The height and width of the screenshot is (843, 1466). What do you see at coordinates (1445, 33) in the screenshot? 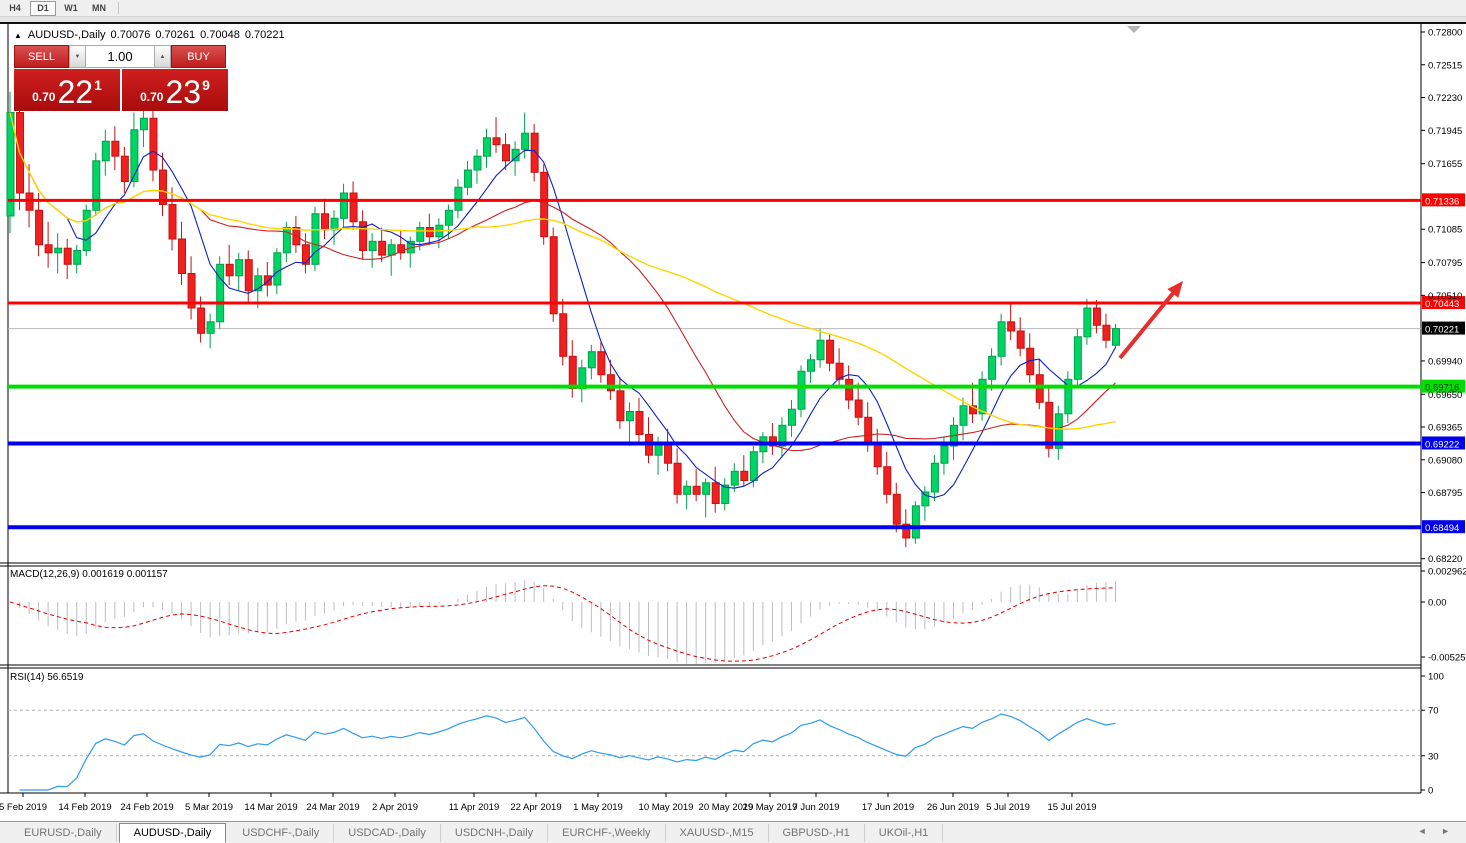
I see `svg-text: 0.72800` at bounding box center [1445, 33].